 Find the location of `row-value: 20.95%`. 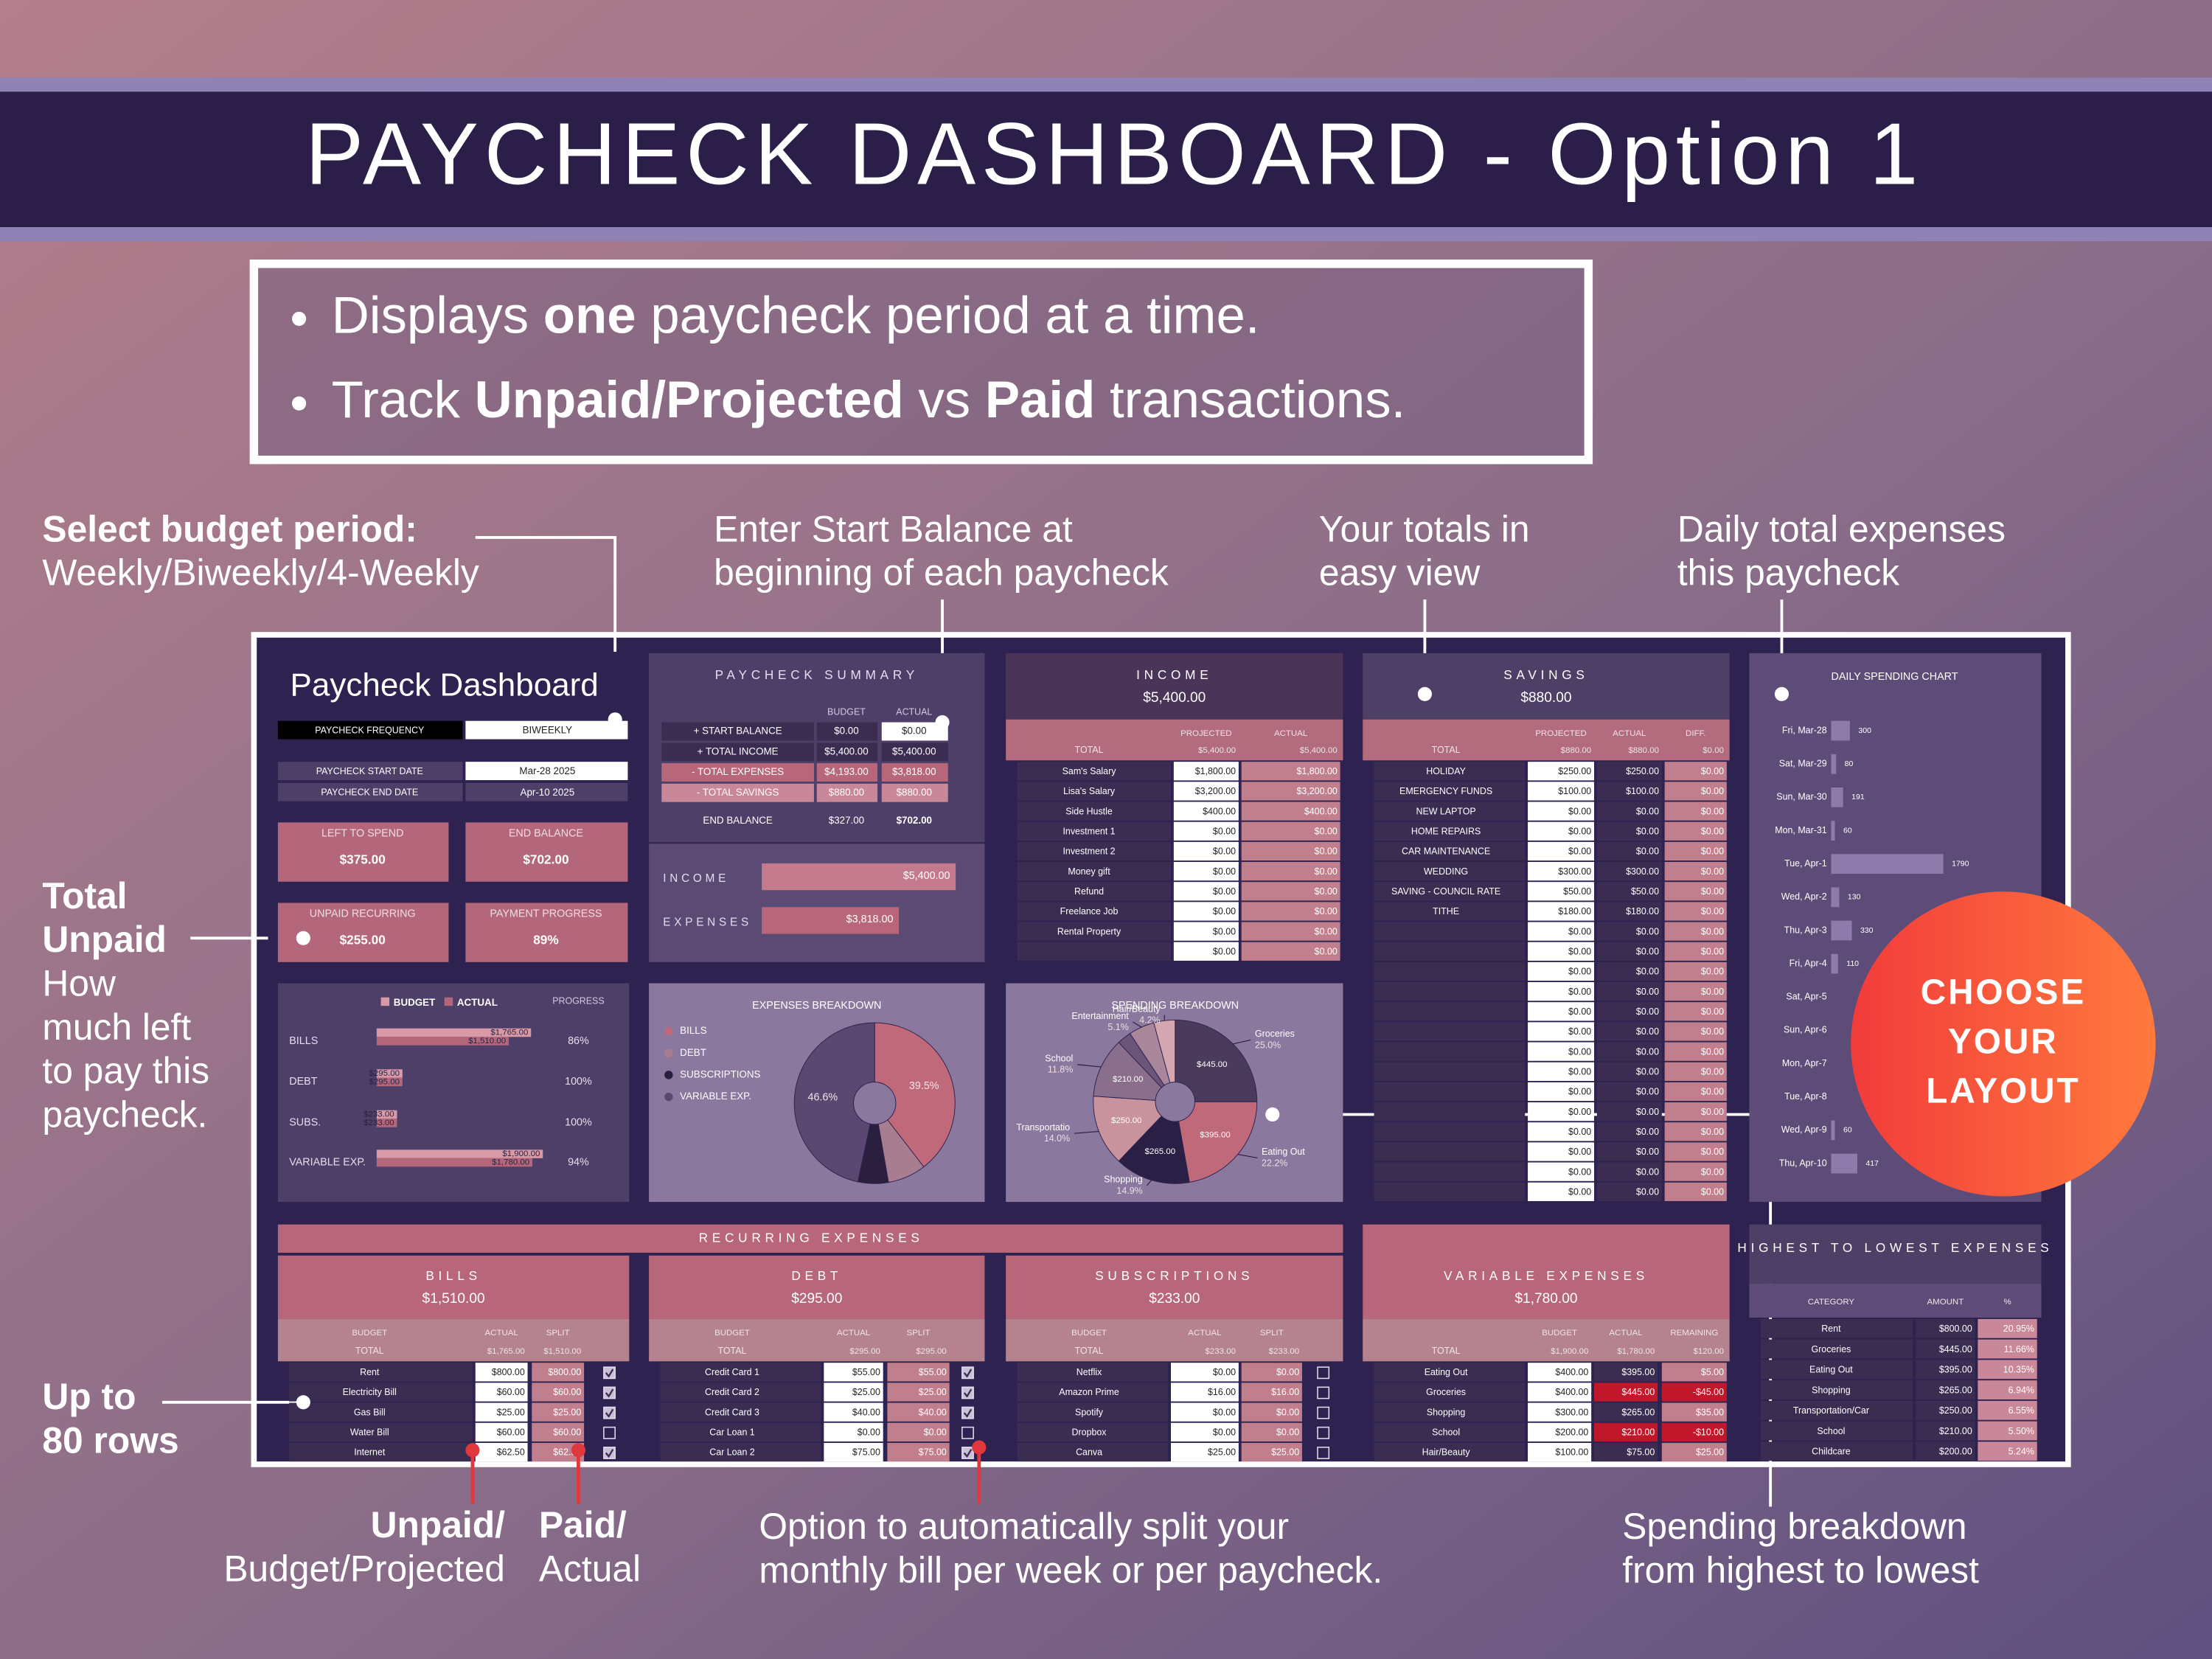

row-value: 20.95% is located at coordinates (2018, 1329).